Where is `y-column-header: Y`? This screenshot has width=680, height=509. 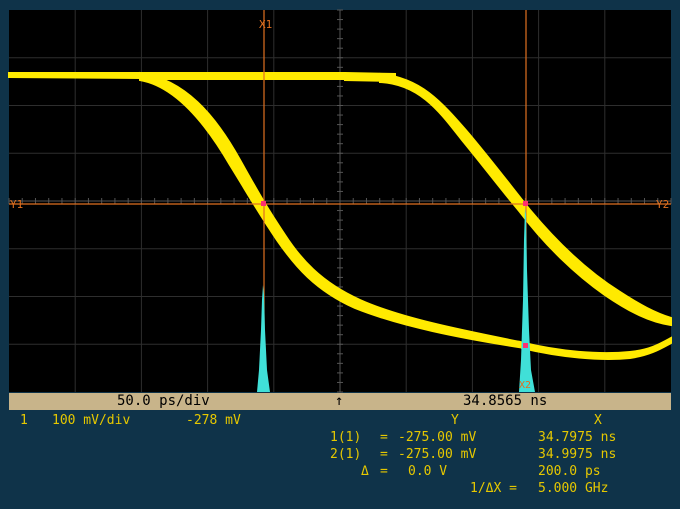 y-column-header: Y is located at coordinates (455, 420).